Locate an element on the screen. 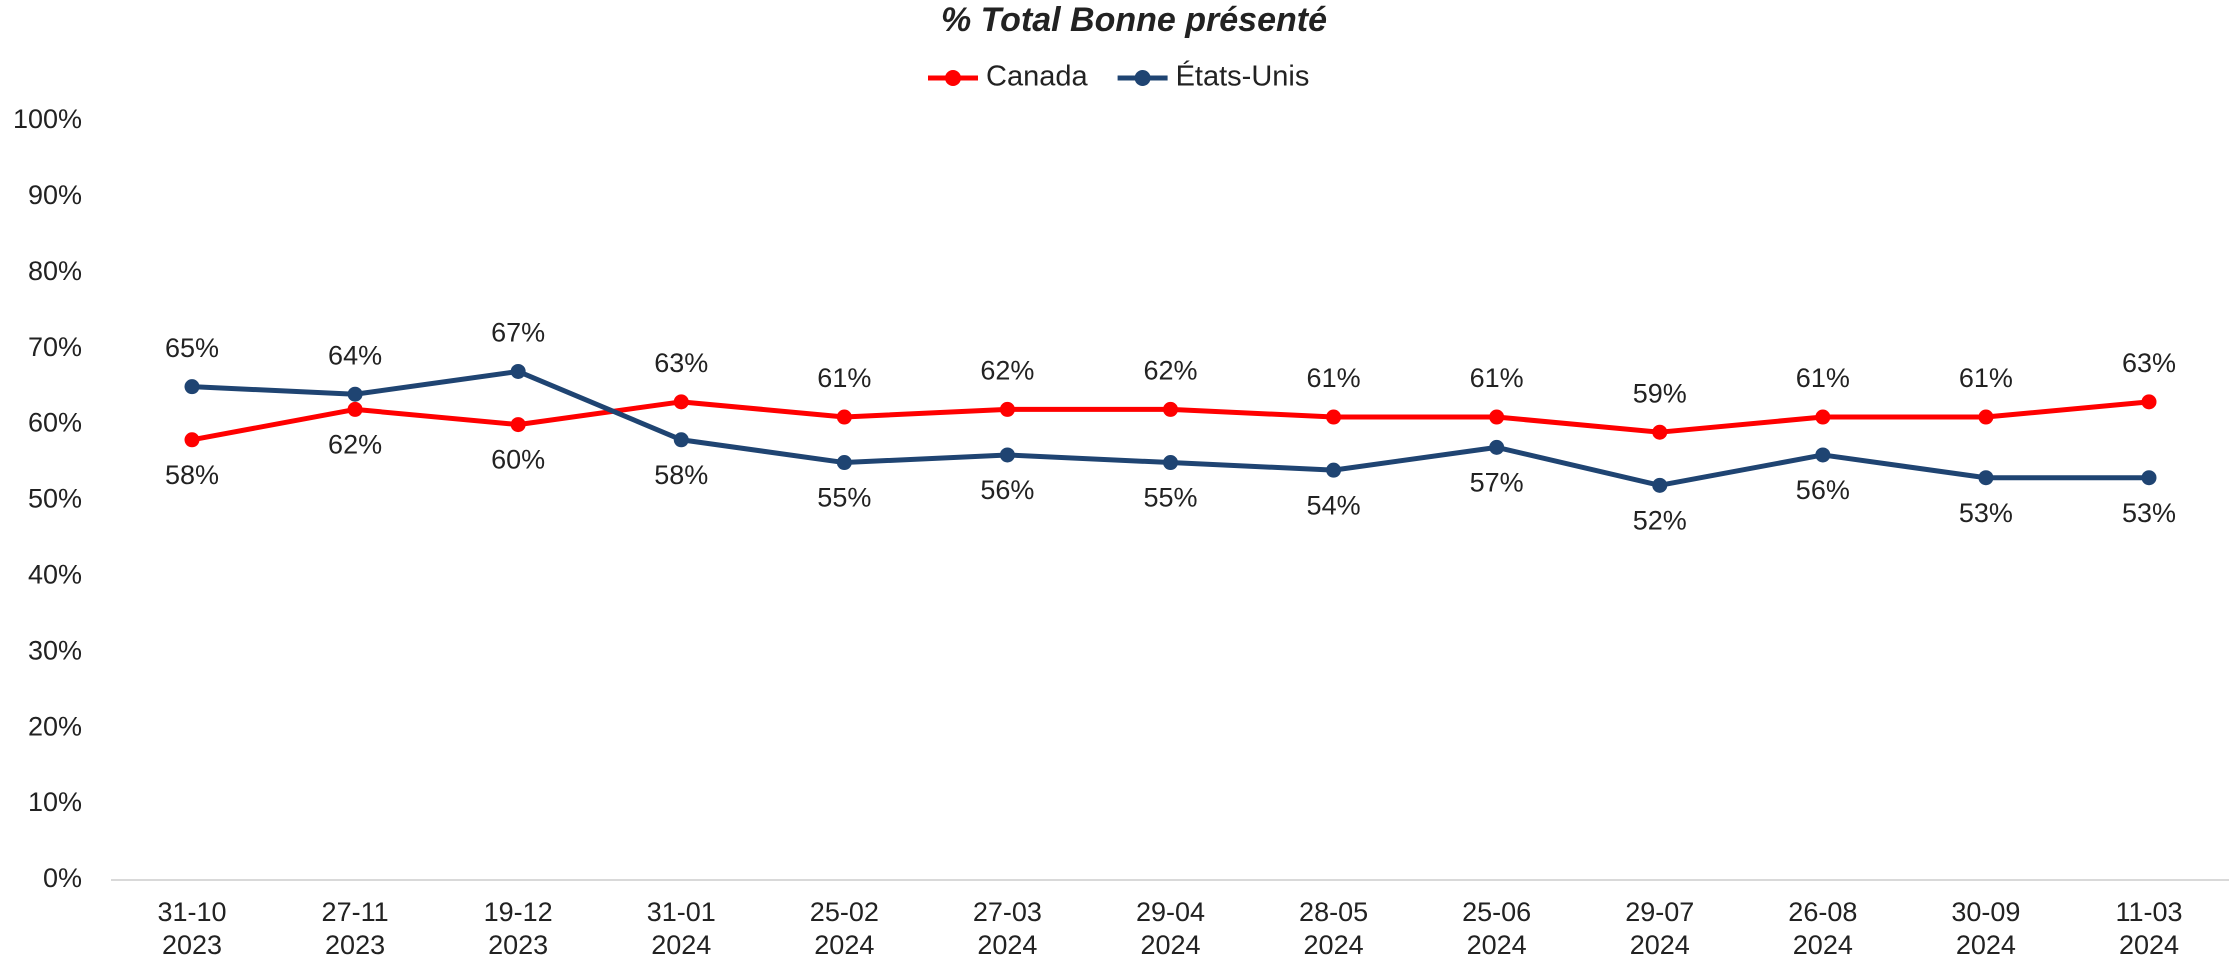 The width and height of the screenshot is (2229, 963). data-label: 59% is located at coordinates (1660, 393).